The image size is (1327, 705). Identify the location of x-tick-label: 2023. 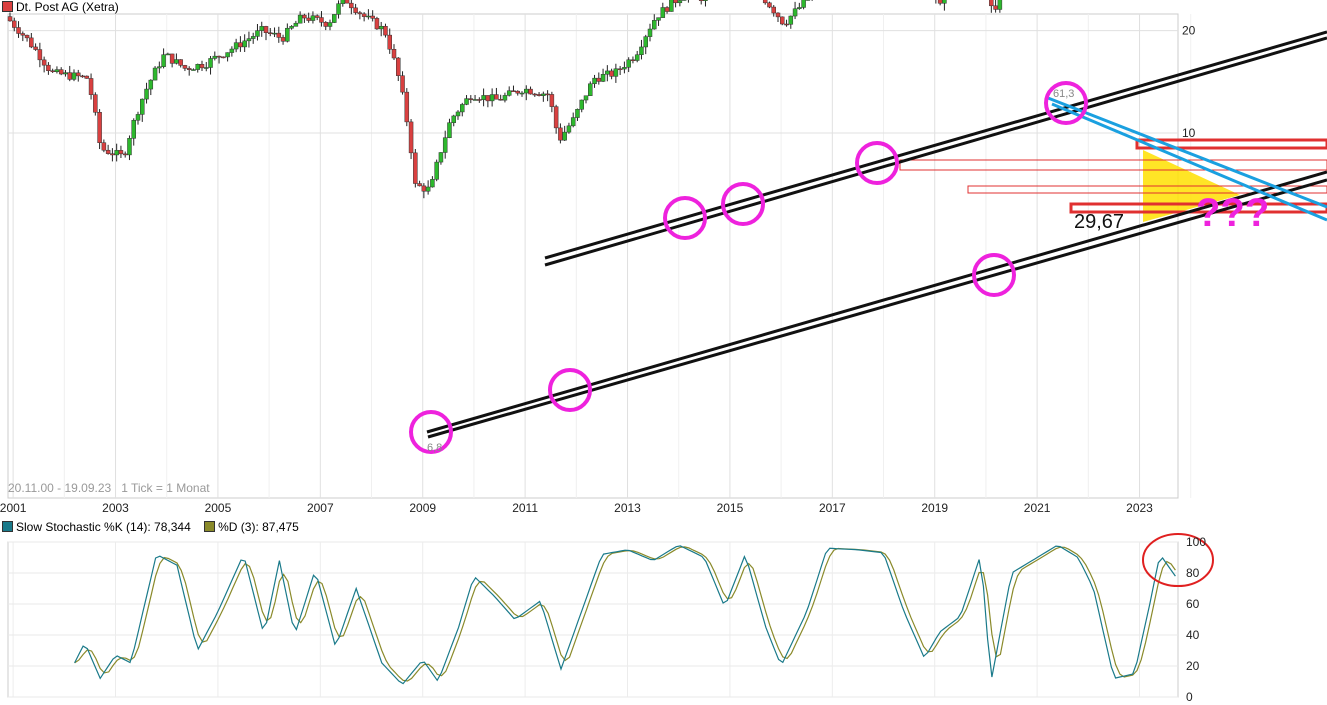
(1139, 508).